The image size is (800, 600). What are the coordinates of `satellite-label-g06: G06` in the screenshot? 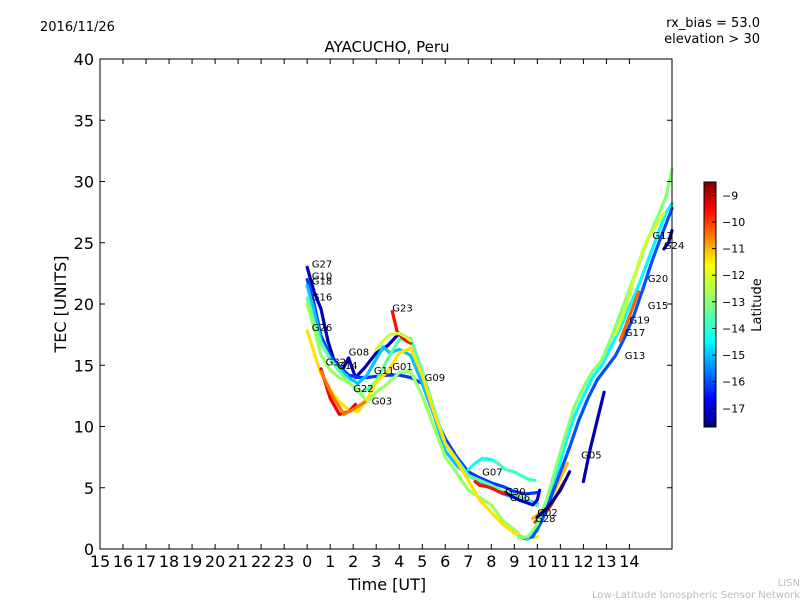 It's located at (520, 498).